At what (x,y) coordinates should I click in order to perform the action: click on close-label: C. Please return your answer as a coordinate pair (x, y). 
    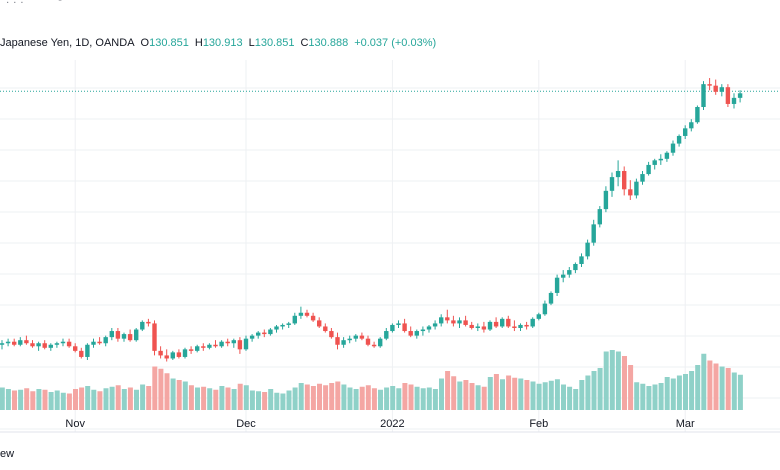
    Looking at the image, I should click on (304, 43).